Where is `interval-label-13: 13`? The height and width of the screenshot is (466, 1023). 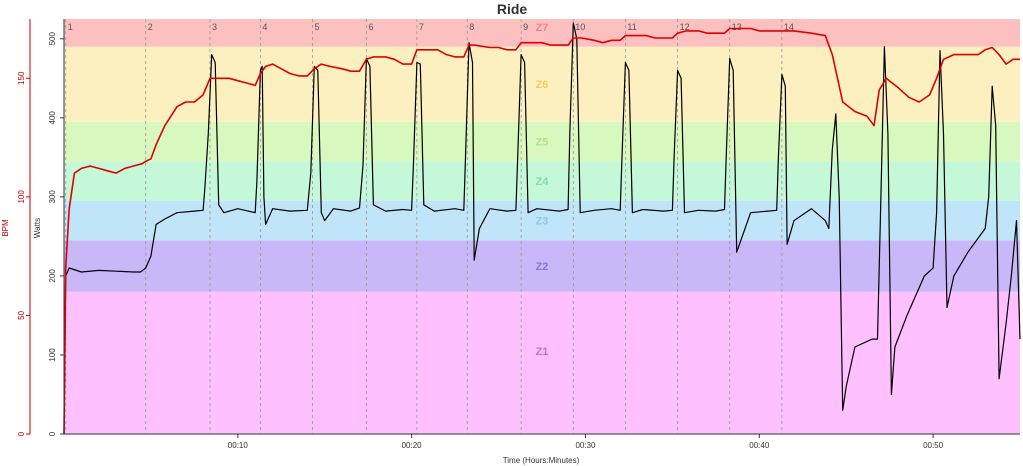 interval-label-13: 13 is located at coordinates (737, 27).